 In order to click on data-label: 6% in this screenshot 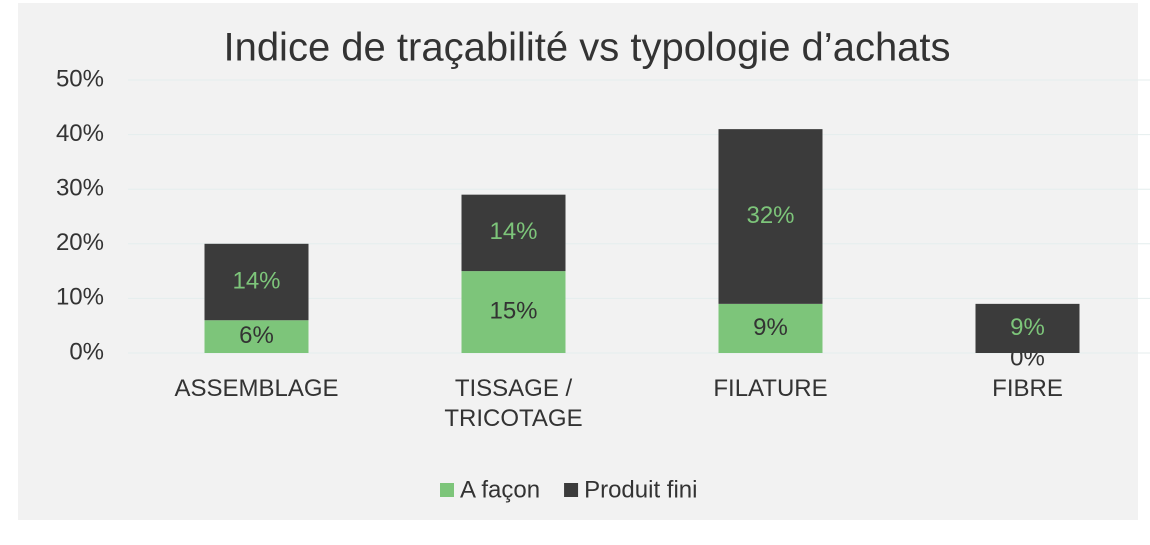, I will do `click(256, 335)`.